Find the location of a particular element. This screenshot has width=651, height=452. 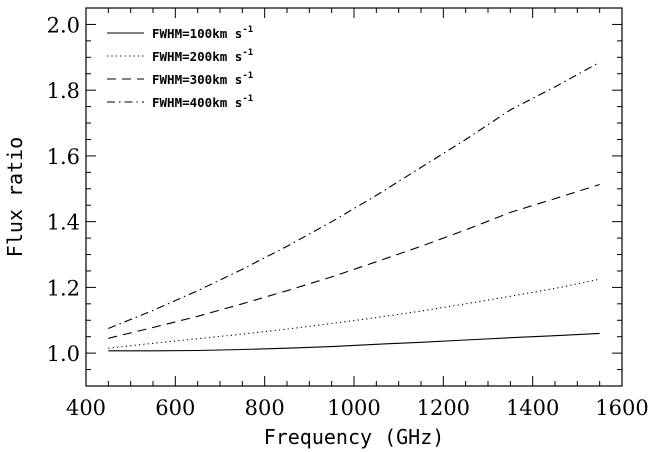

y-tick-label: 1.4 is located at coordinates (63, 223).